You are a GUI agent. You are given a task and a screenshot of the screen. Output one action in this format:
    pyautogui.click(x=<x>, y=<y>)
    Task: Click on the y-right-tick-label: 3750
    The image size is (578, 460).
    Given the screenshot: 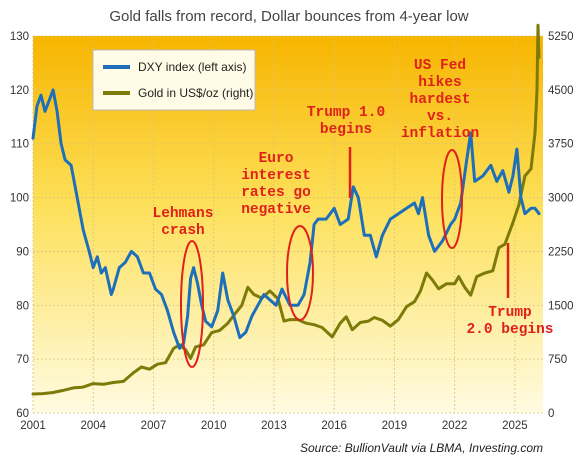 What is the action you would take?
    pyautogui.click(x=561, y=145)
    